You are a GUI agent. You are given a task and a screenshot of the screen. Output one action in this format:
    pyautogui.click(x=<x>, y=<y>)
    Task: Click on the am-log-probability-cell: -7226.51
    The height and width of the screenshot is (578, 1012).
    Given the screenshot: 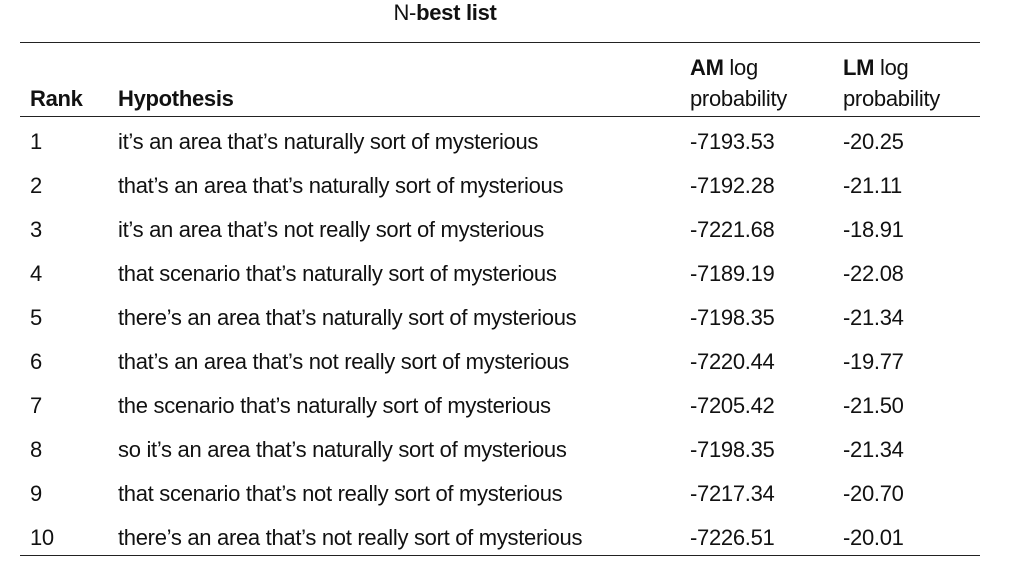 What is the action you would take?
    pyautogui.click(x=732, y=537)
    